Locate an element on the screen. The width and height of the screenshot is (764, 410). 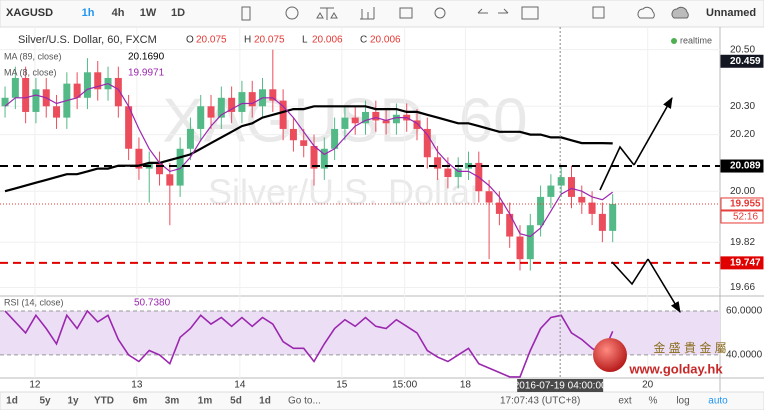
range-button: 5y is located at coordinates (45, 401).